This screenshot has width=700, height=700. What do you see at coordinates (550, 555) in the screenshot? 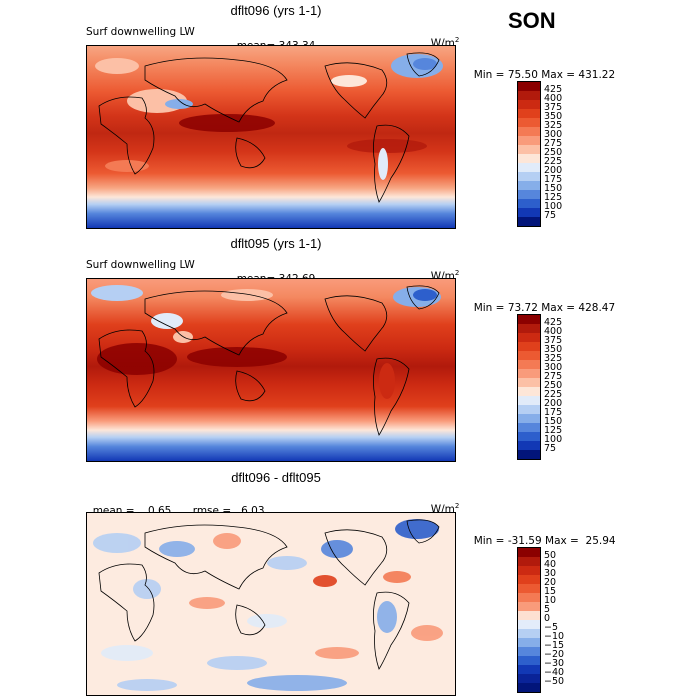
I see `colorbar-tick-label: 50` at bounding box center [550, 555].